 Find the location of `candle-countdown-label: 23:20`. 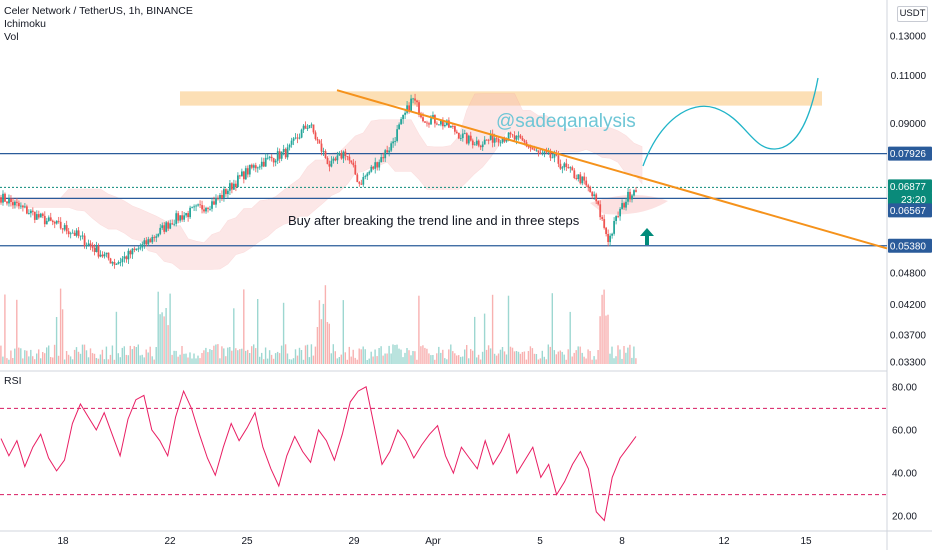

candle-countdown-label: 23:20 is located at coordinates (913, 200).